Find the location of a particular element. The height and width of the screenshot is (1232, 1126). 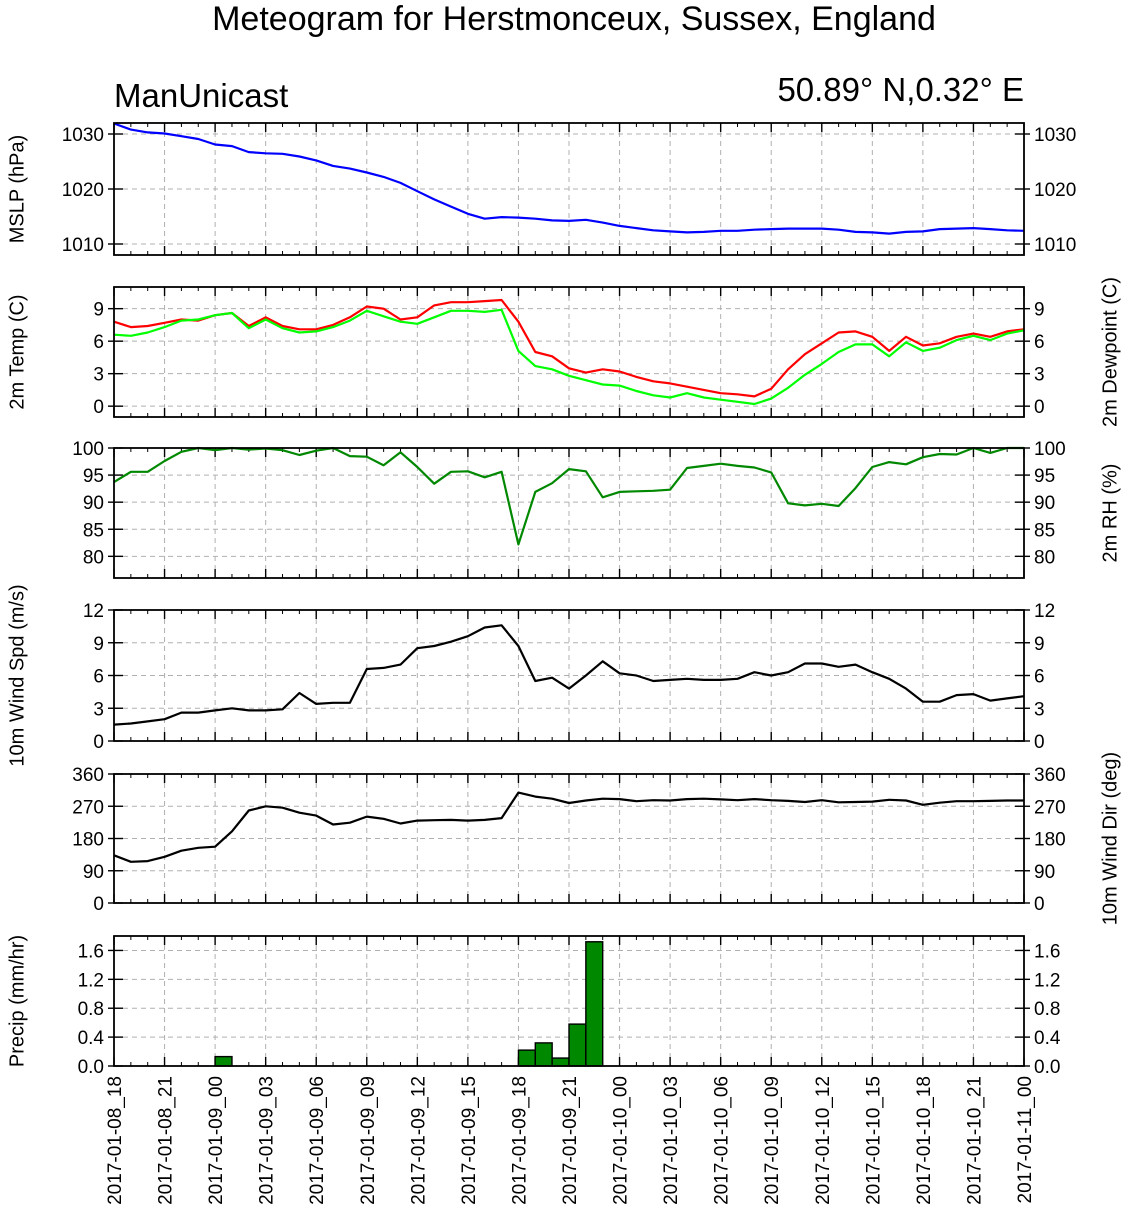

y-tick-label: 1030 is located at coordinates (83, 135).